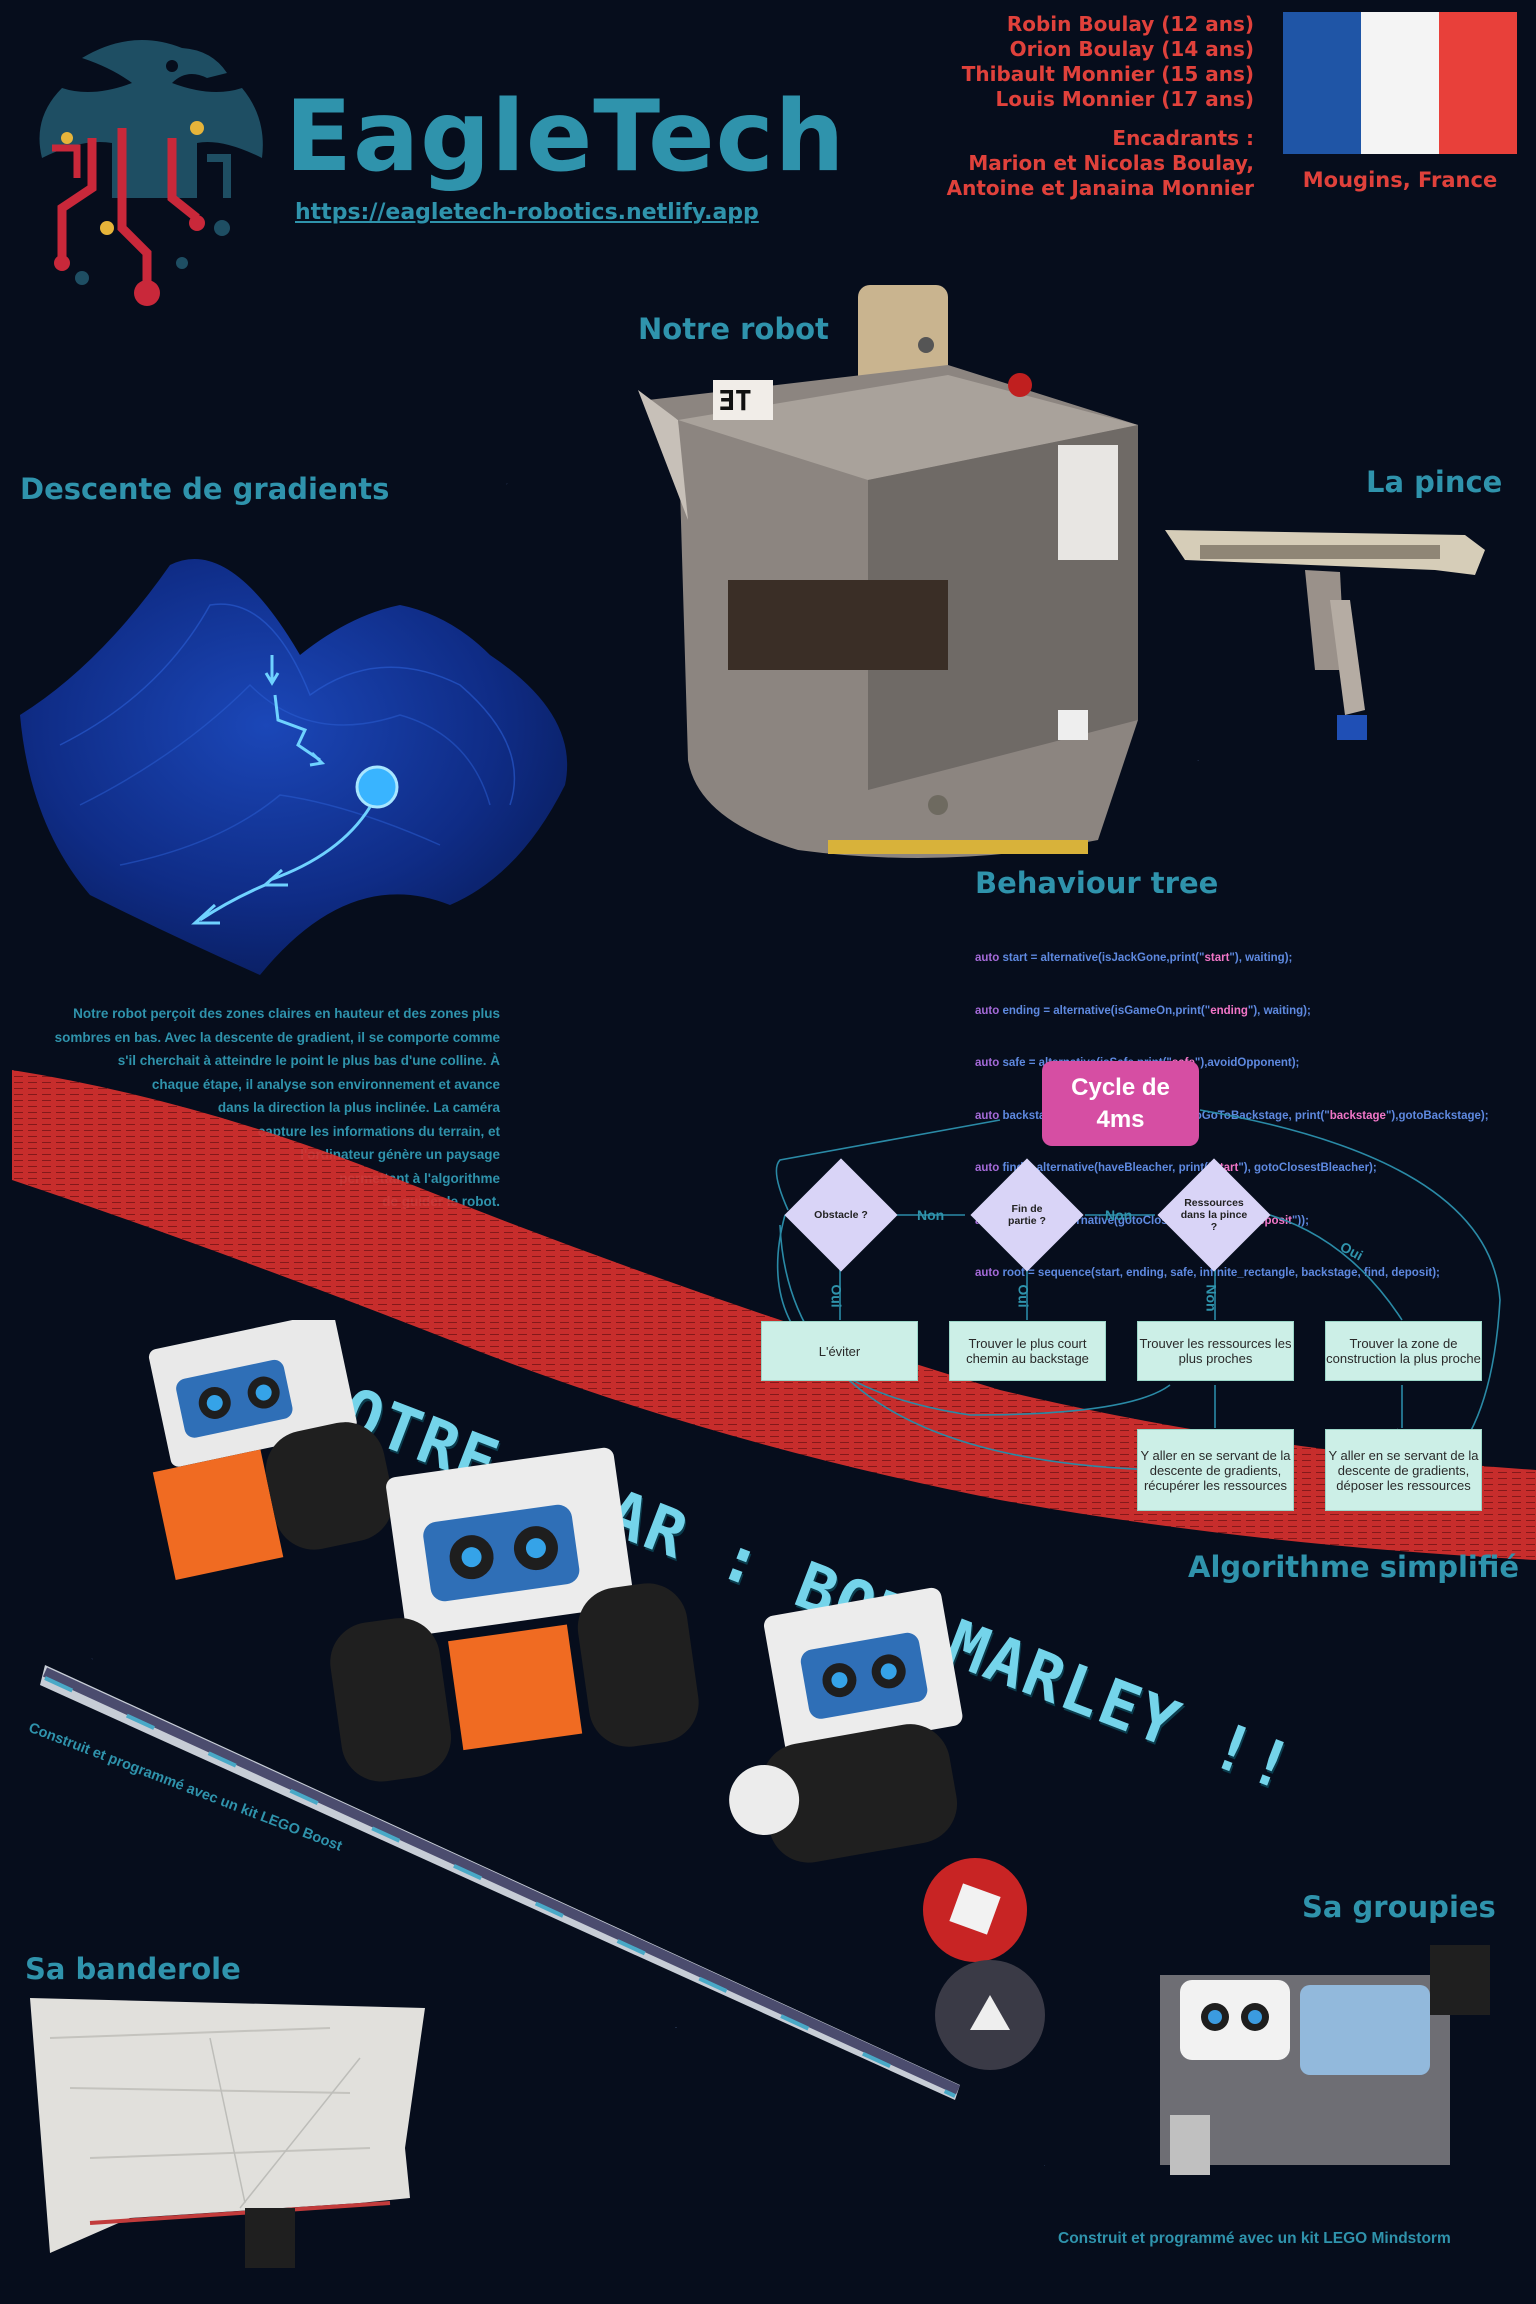  Describe the element at coordinates (555, 1591) in the screenshot. I see `lego-boost-robots-photo` at that location.